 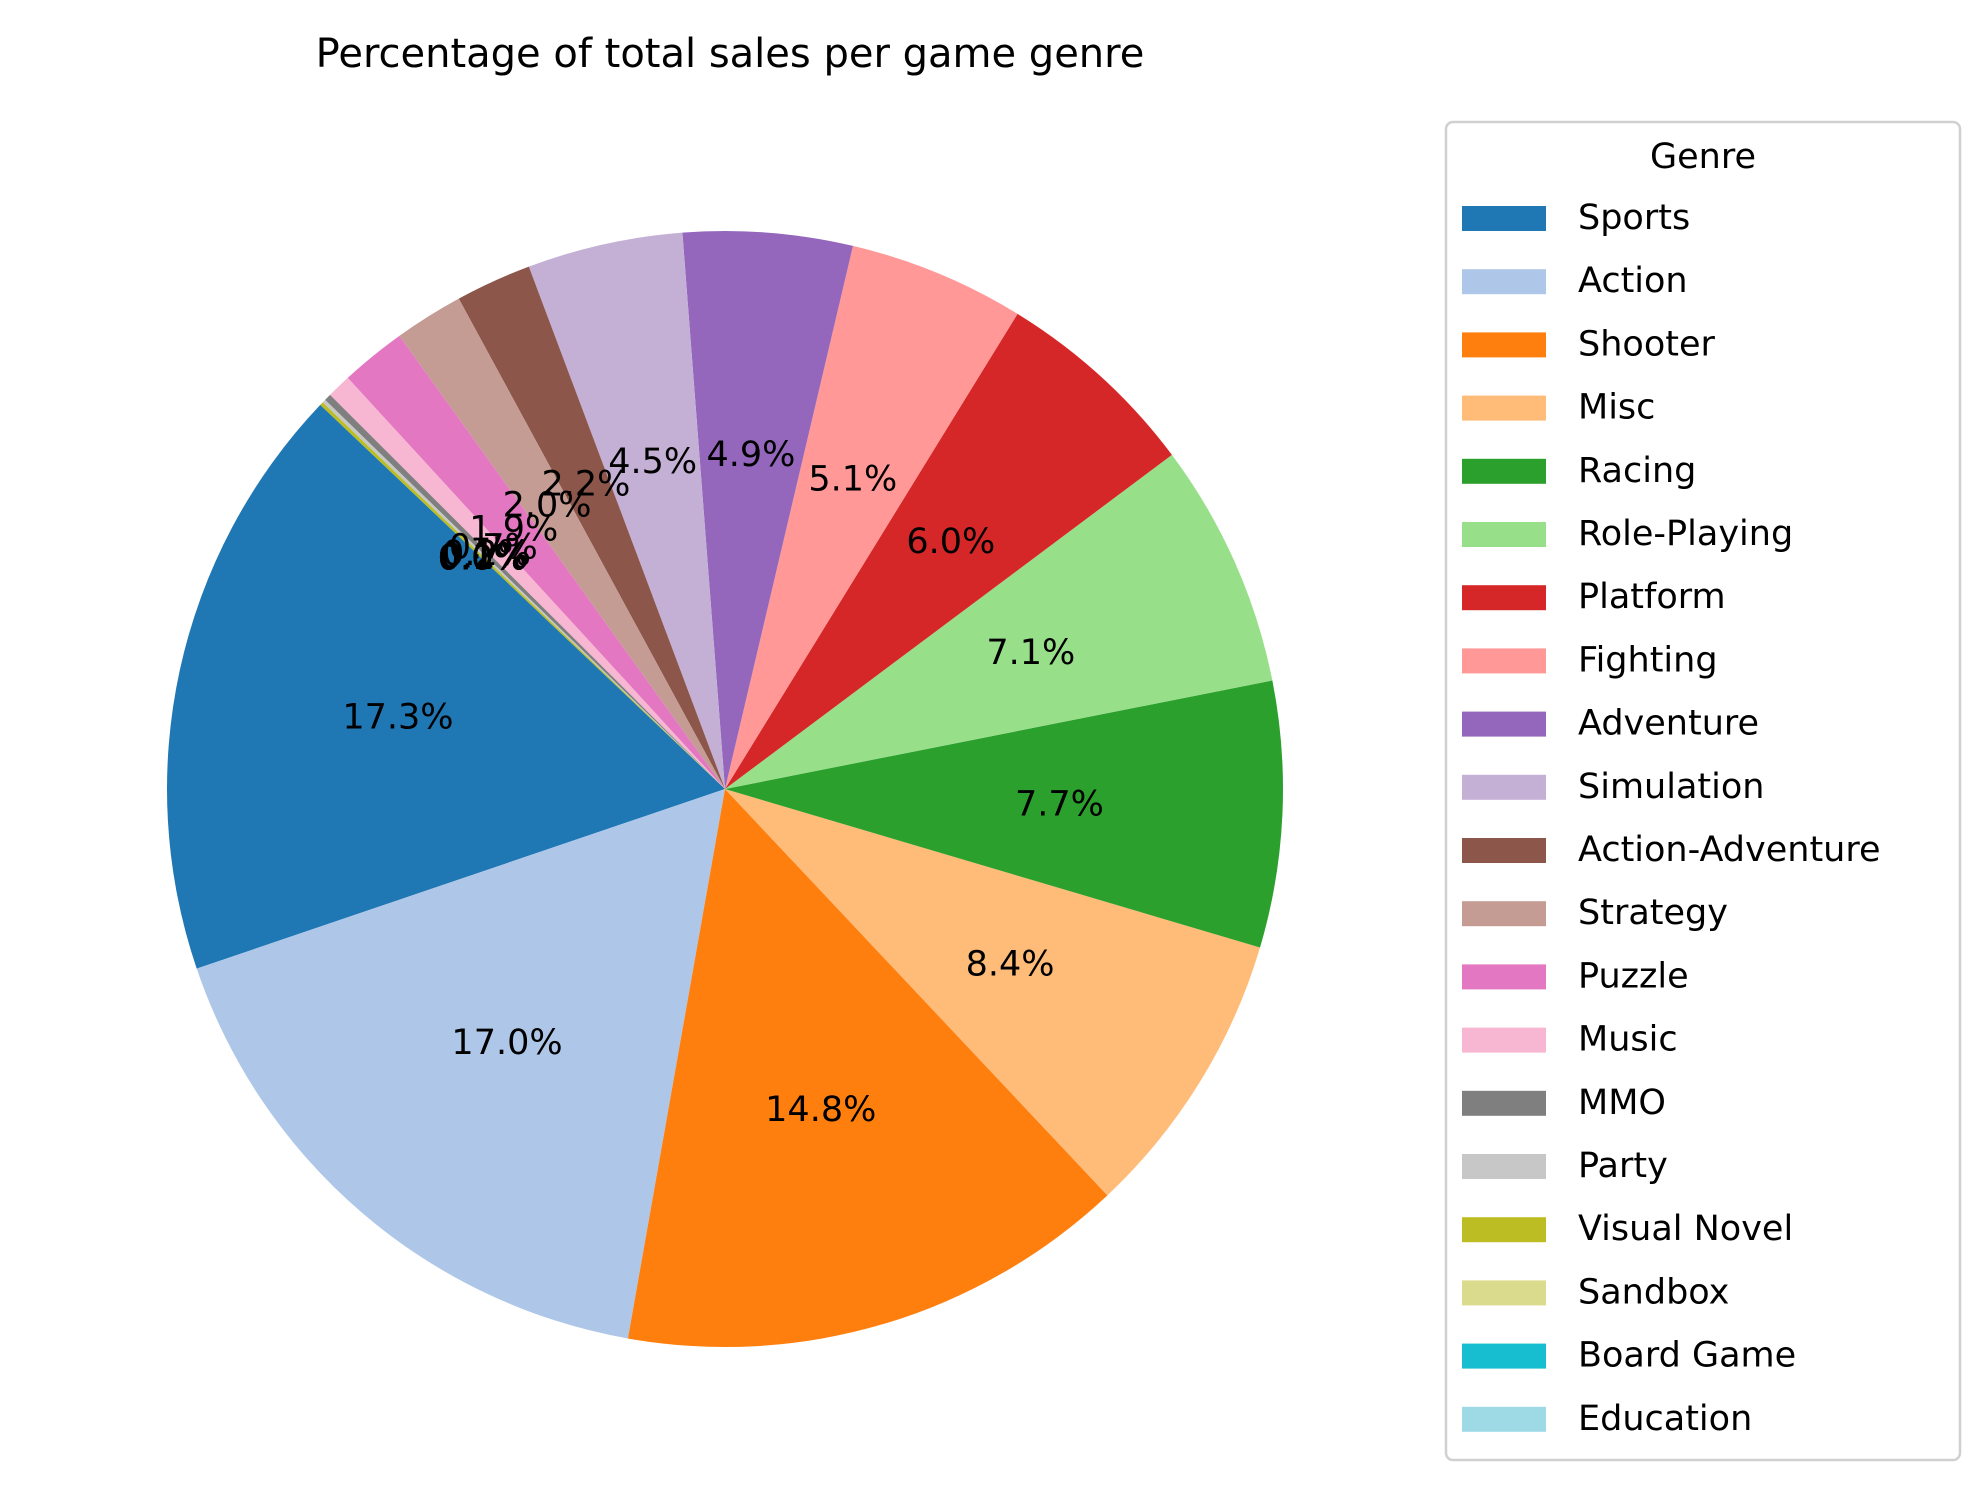 What do you see at coordinates (460, 1064) in the screenshot?
I see `pie-slice-action` at bounding box center [460, 1064].